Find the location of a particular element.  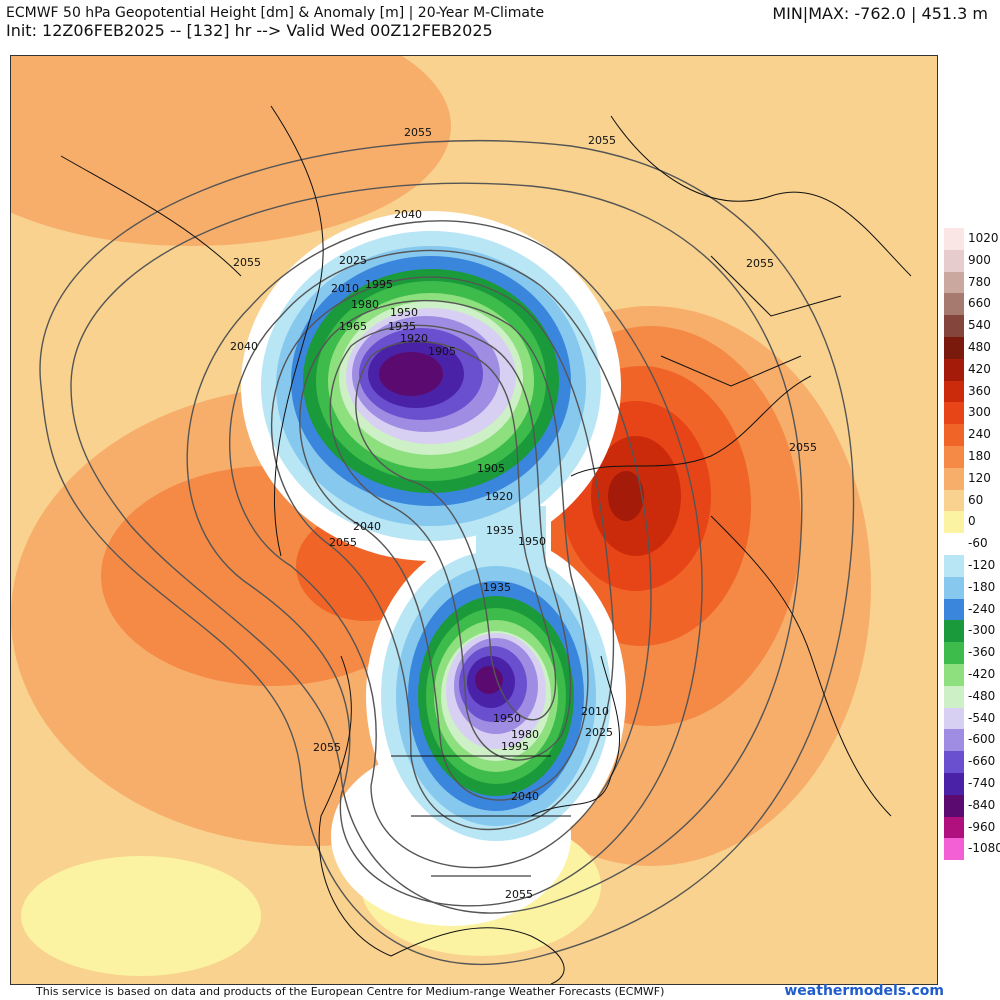

legend-label: -360 is located at coordinates (982, 652).